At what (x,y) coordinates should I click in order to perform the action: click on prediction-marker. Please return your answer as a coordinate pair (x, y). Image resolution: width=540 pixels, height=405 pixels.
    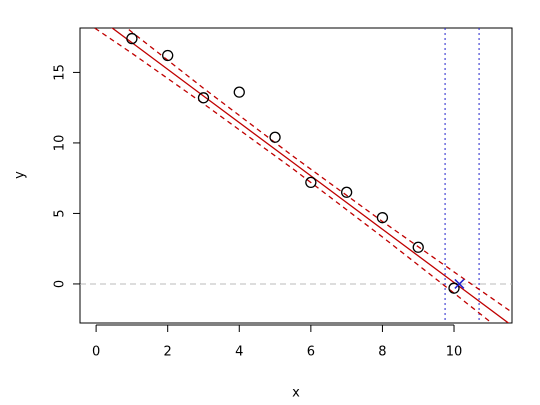
    Looking at the image, I should click on (459, 283).